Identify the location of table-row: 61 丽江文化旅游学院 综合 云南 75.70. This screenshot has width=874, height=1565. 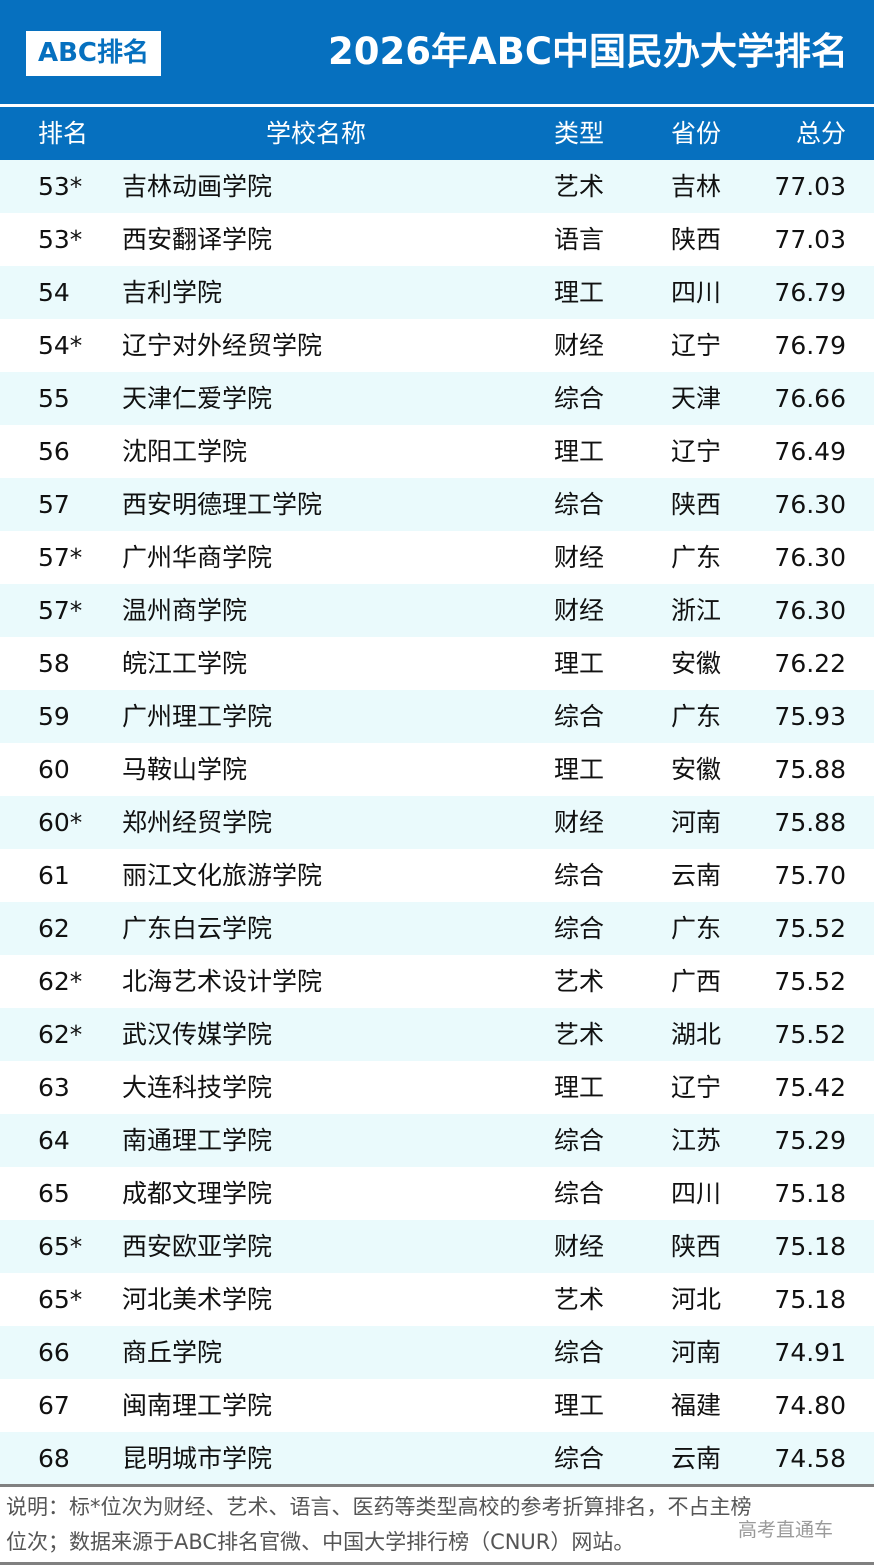
(437, 875).